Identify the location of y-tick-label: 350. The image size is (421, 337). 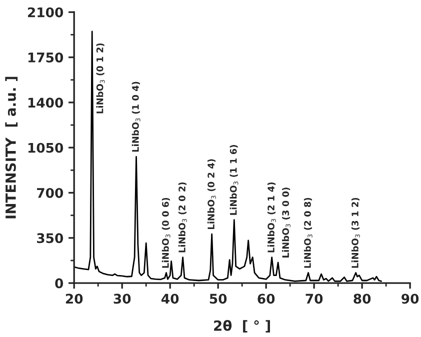
(50, 238).